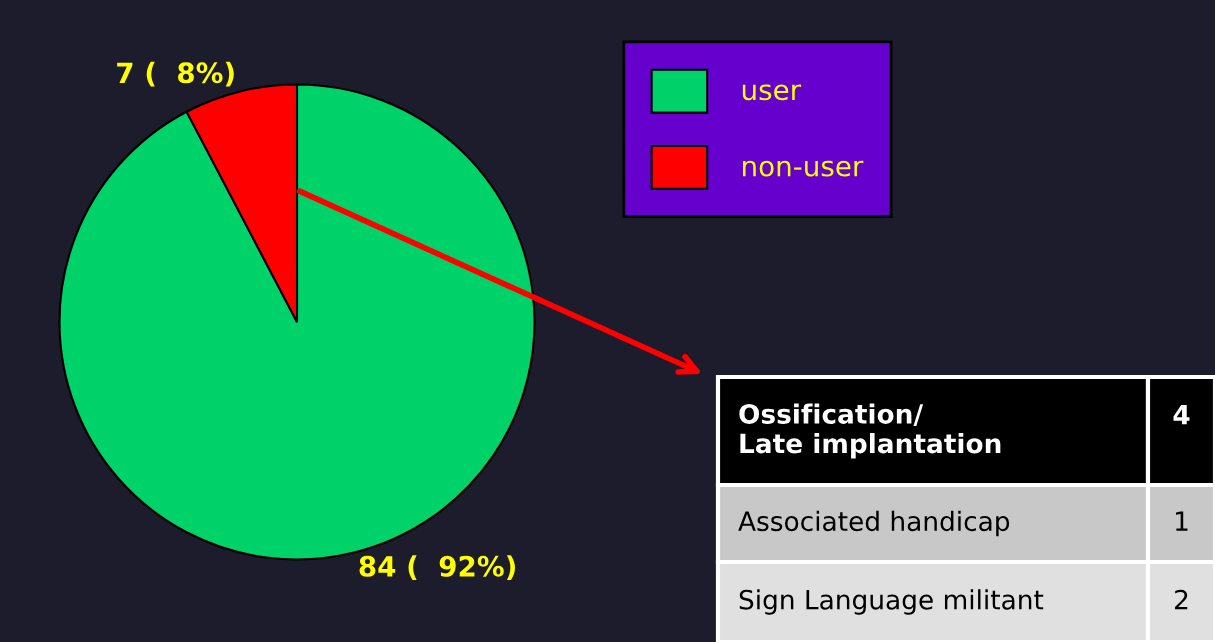 Image resolution: width=1215 pixels, height=642 pixels. I want to click on text: Ossification/ Late implantation, so click(870, 431).